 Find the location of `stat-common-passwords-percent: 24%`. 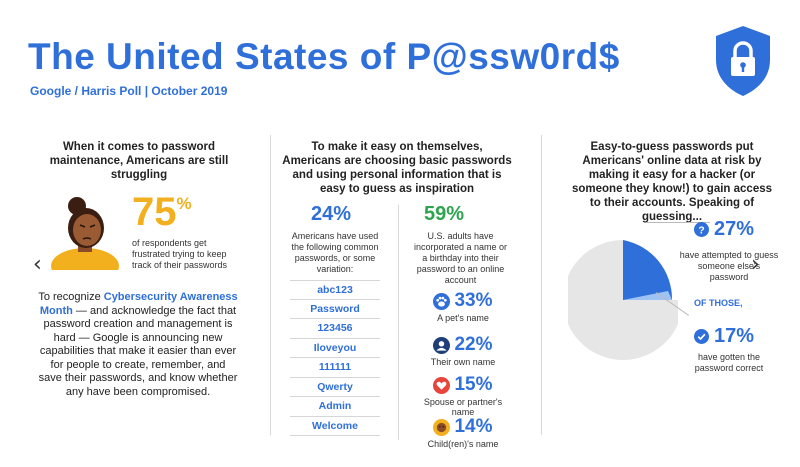

stat-common-passwords-percent: 24% is located at coordinates (331, 214).